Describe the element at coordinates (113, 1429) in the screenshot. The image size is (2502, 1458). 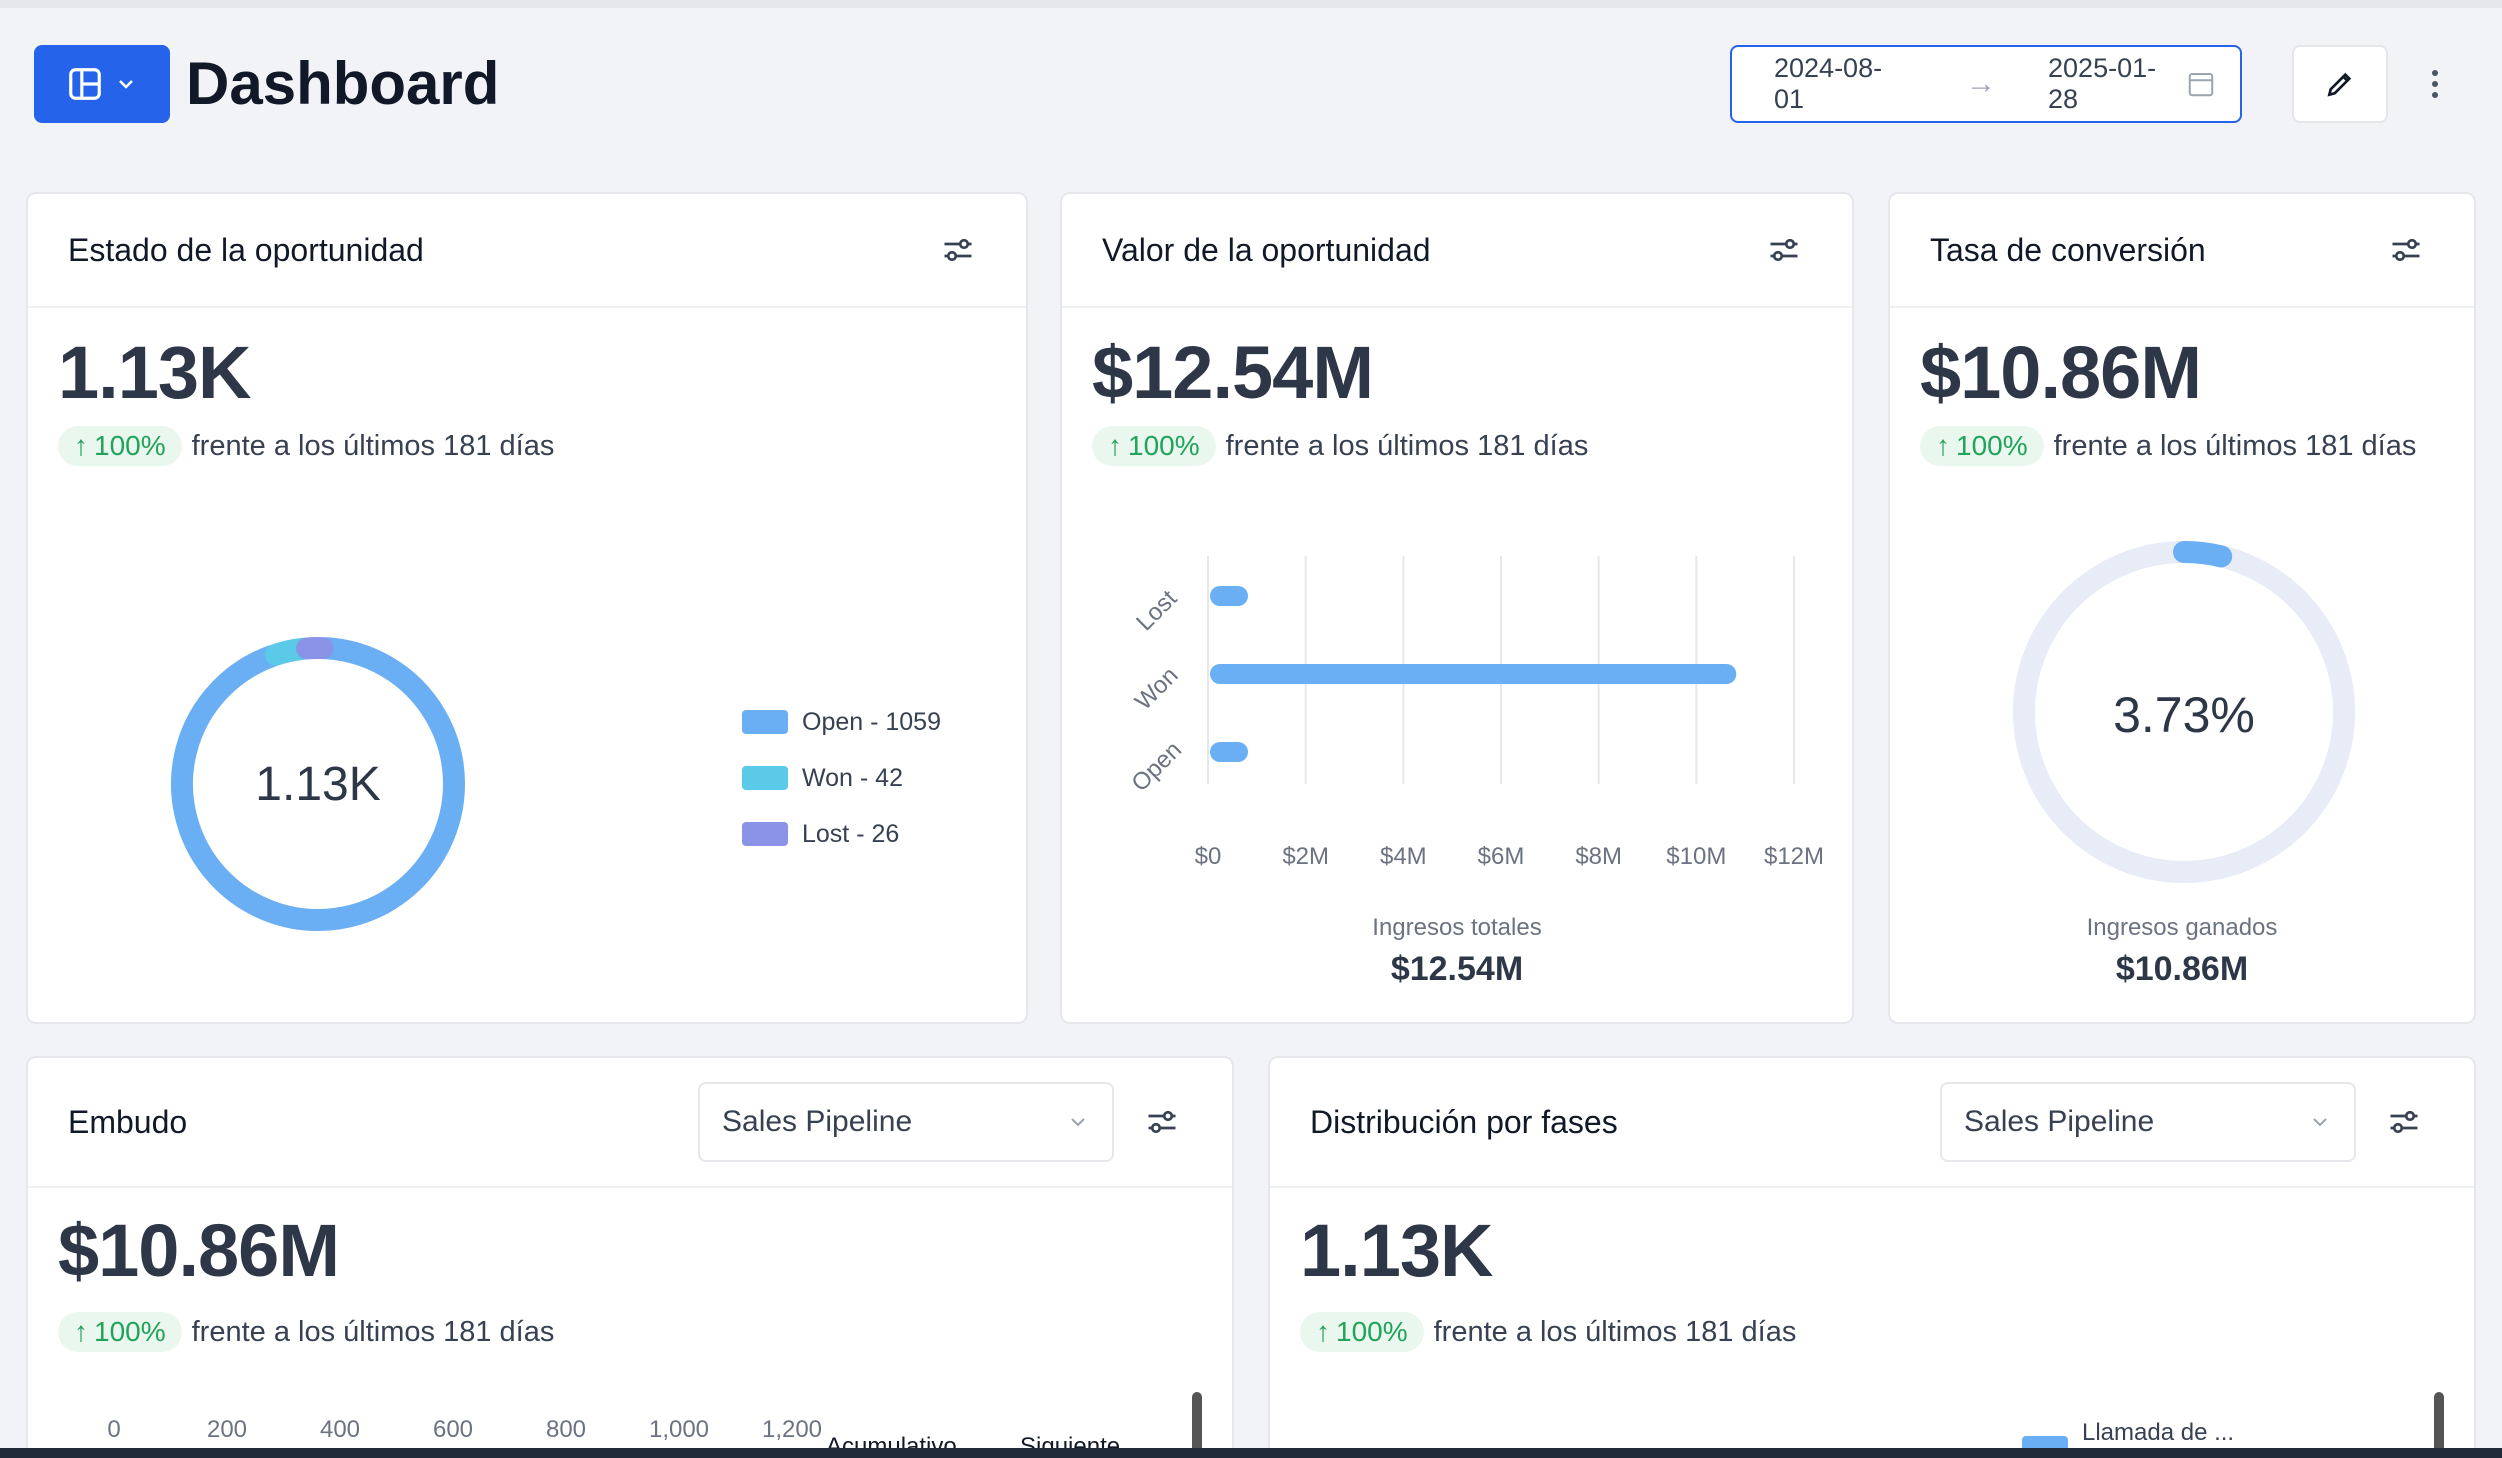
I see `funnel-axis-tick: 0` at that location.